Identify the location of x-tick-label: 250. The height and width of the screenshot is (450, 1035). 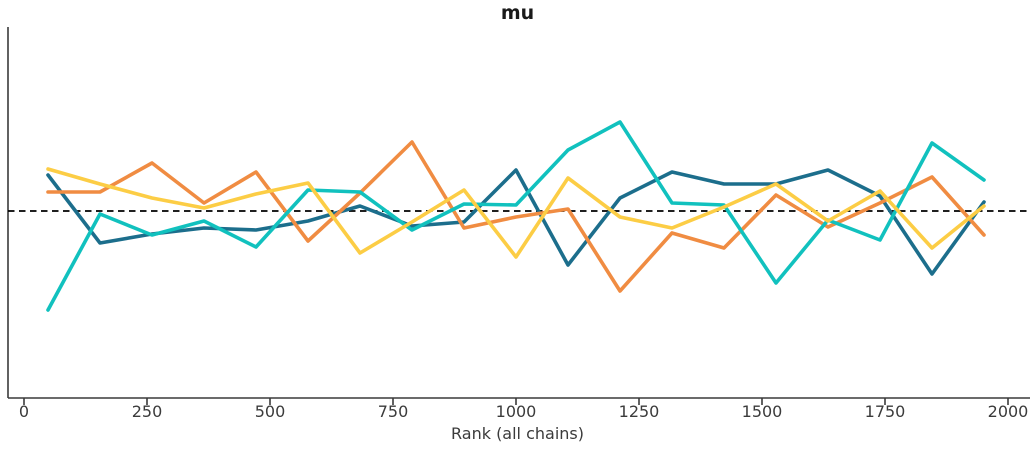
(147, 411).